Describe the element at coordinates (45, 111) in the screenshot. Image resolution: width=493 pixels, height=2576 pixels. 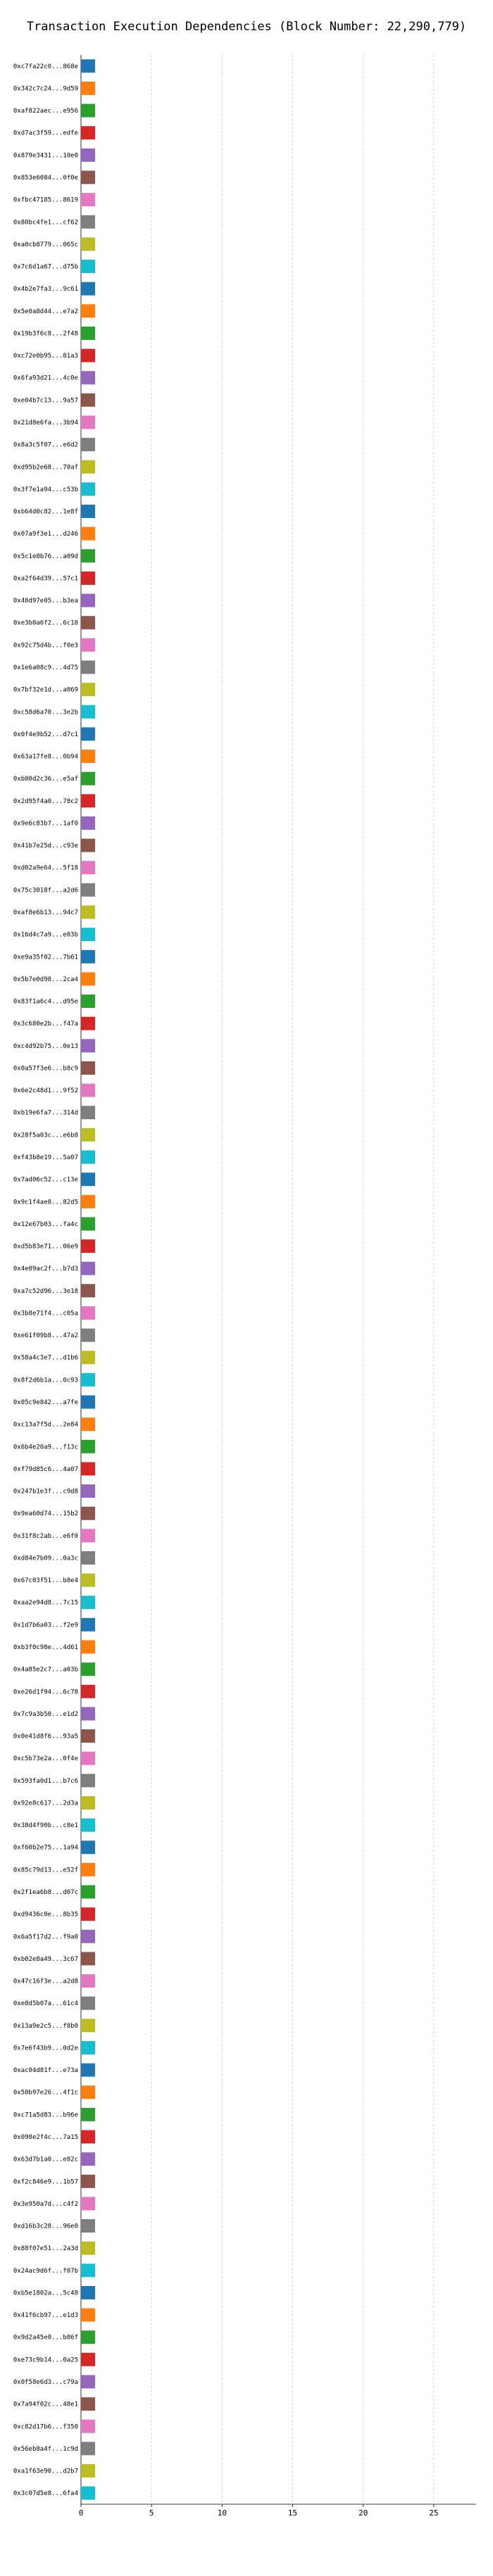
I see `y-tick-label: 0xaf822aec...e956` at that location.